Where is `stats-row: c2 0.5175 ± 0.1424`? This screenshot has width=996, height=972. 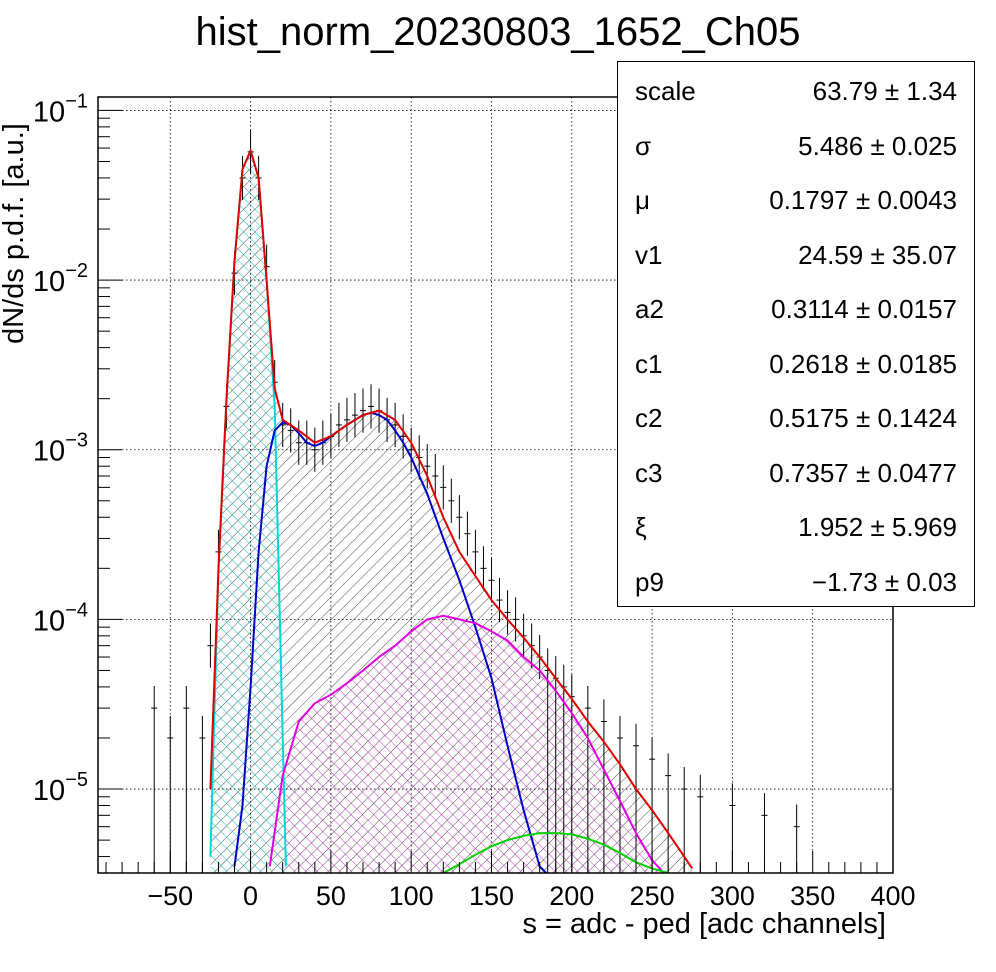
stats-row: c2 0.5175 ± 0.1424 is located at coordinates (796, 416).